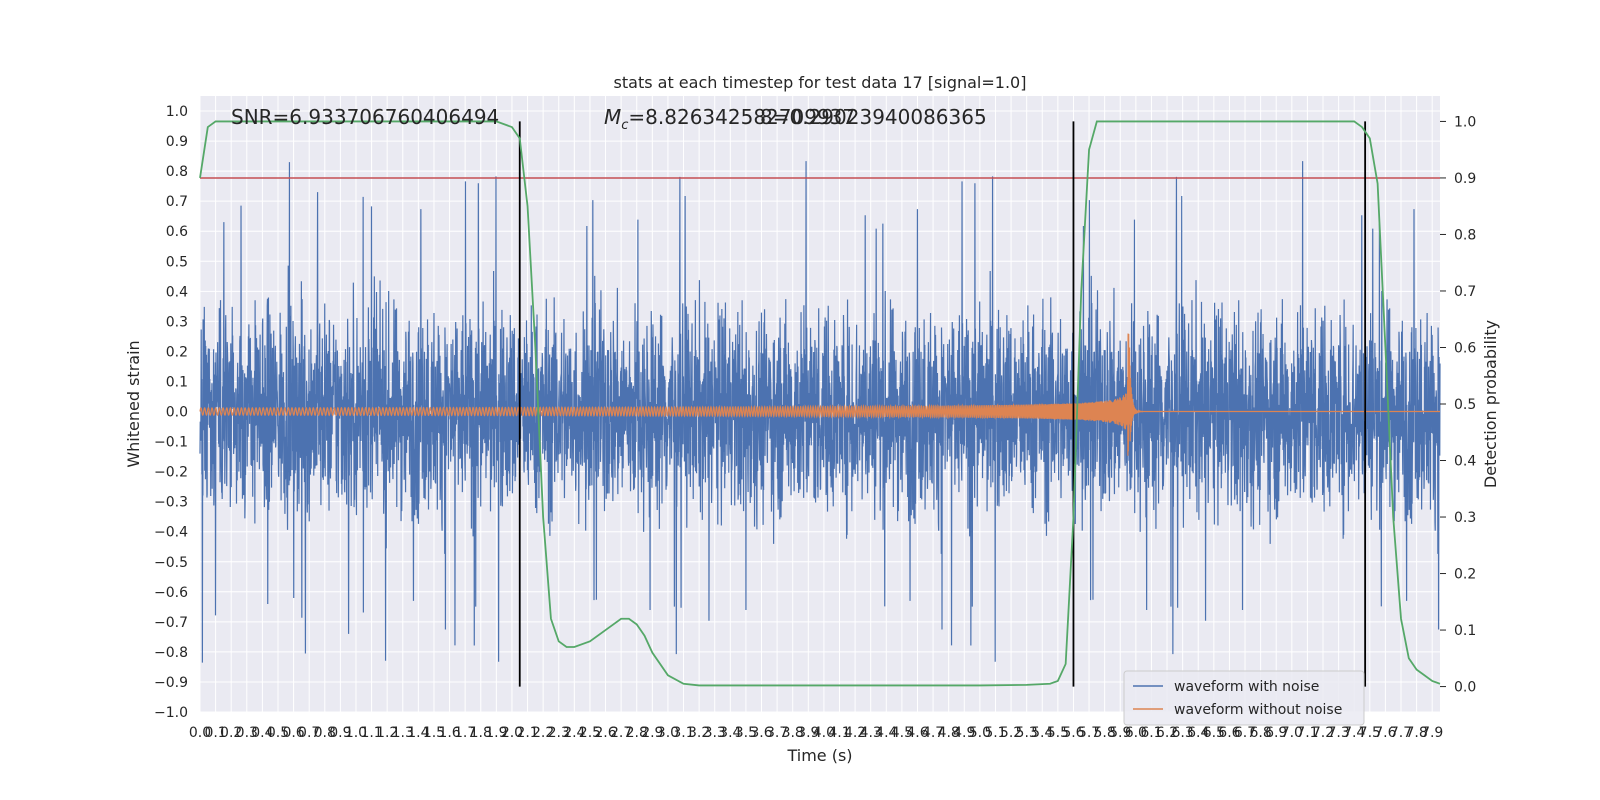 The height and width of the screenshot is (800, 1600). What do you see at coordinates (1465, 688) in the screenshot?
I see `y2-tick-label: 0.0` at bounding box center [1465, 688].